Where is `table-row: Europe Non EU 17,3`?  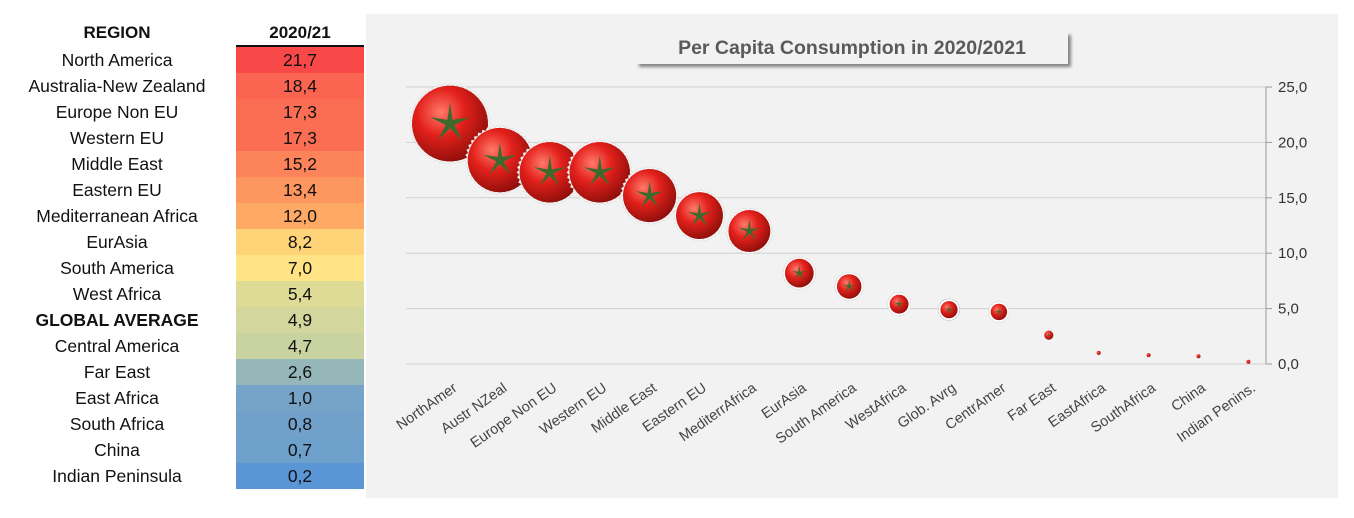
table-row: Europe Non EU 17,3 is located at coordinates (183, 112).